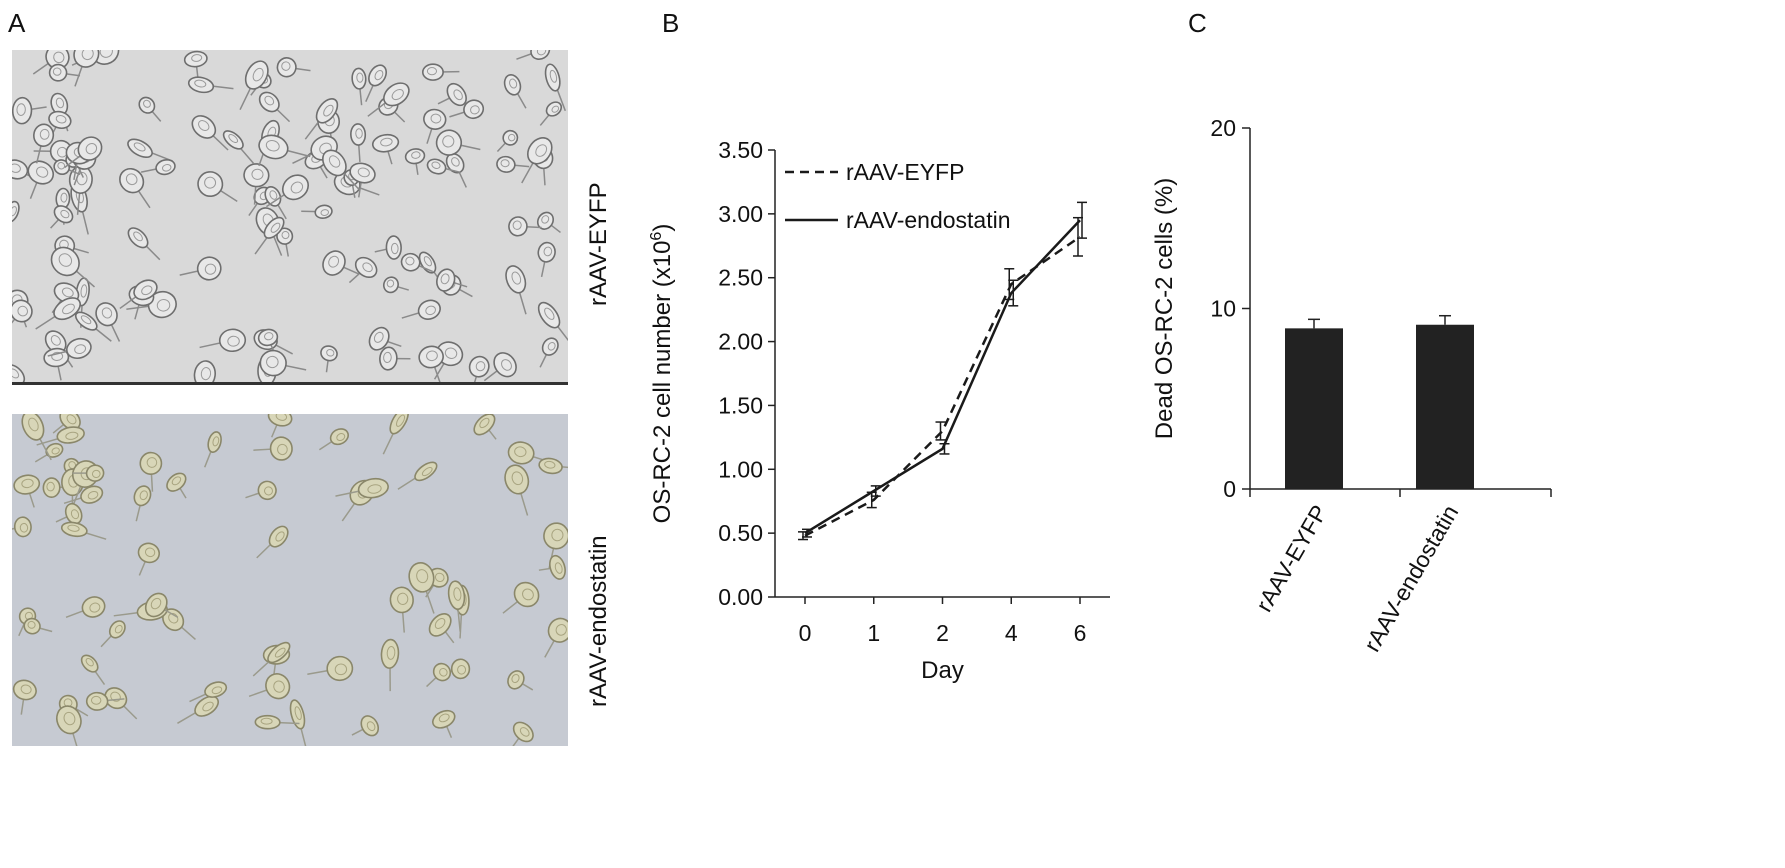 Image resolution: width=1785 pixels, height=868 pixels. What do you see at coordinates (17, 23) in the screenshot?
I see `panel-letter-a: A` at bounding box center [17, 23].